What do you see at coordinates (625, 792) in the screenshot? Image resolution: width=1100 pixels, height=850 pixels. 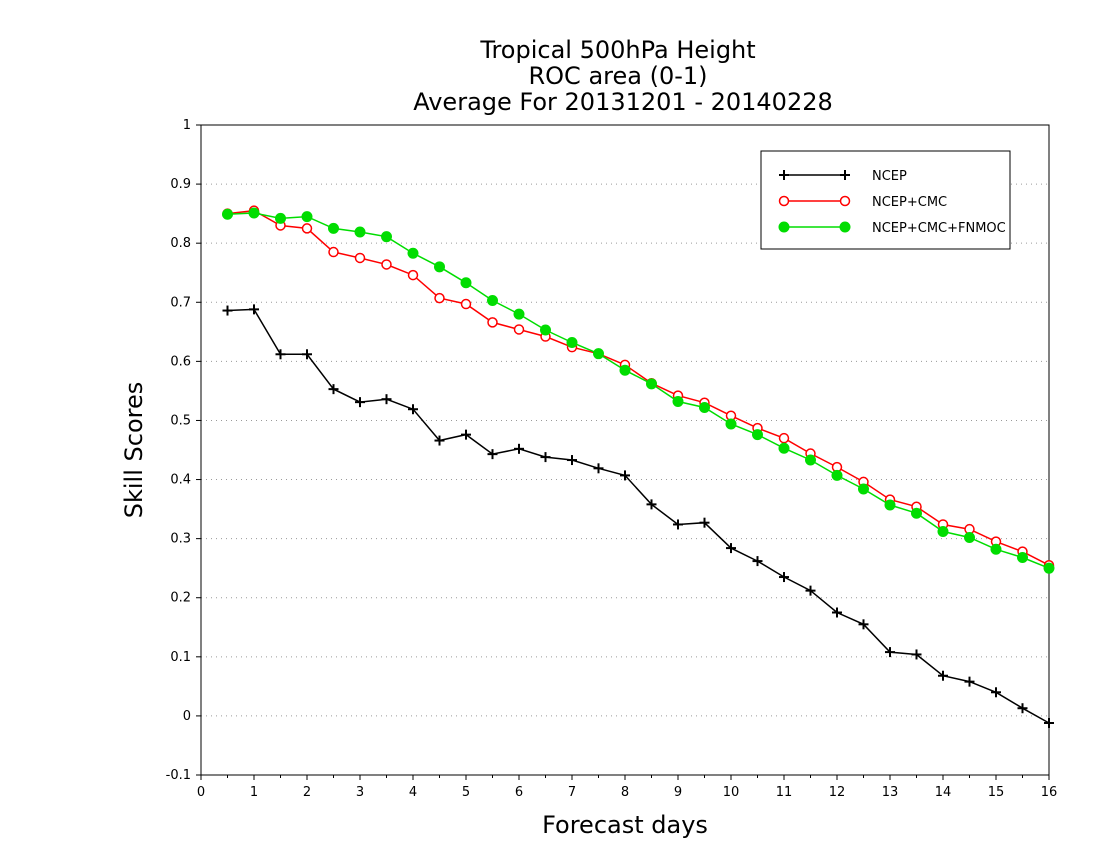 I see `x-tick-label: 8` at bounding box center [625, 792].